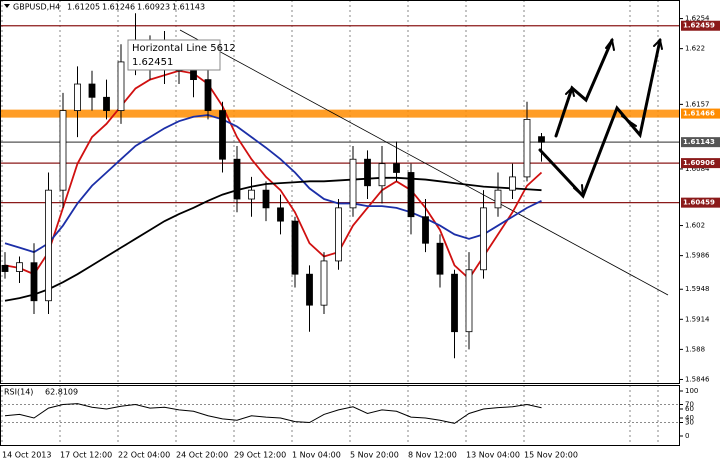 This screenshot has height=463, width=720. I want to click on rsi-tick-label: 70, so click(689, 405).